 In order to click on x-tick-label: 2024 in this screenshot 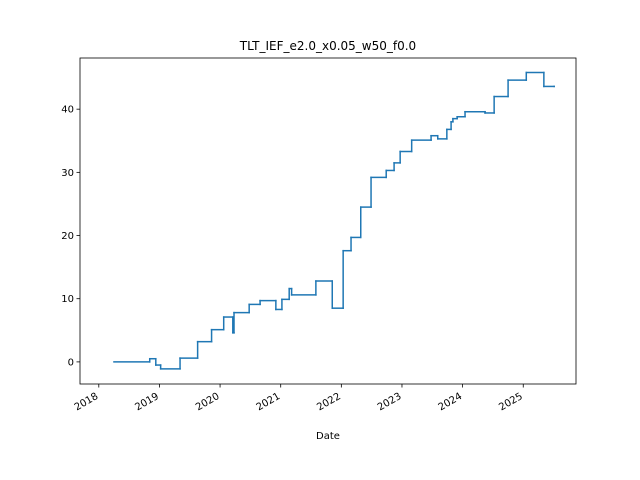, I will do `click(451, 402)`.